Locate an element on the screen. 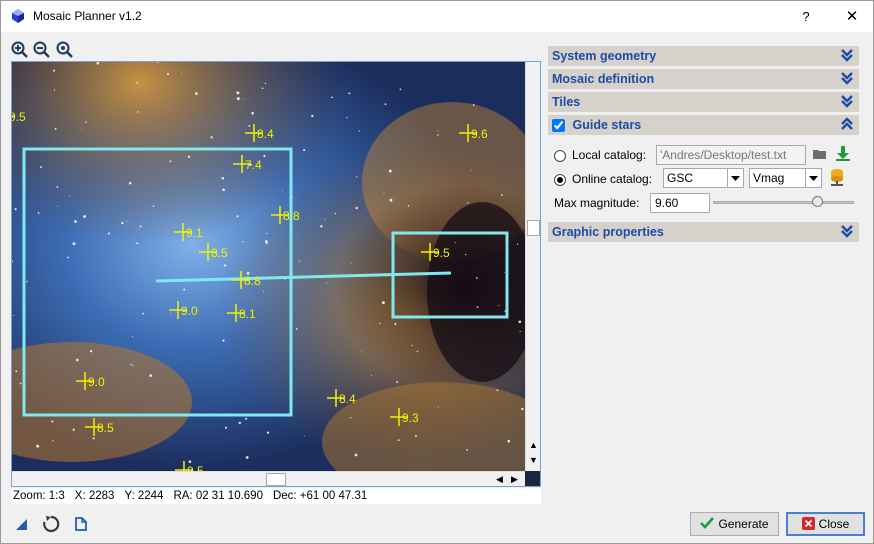 This screenshot has width=874, height=544. local-catalog-path-field: 'Andres/Desktop/test.txt is located at coordinates (731, 155).